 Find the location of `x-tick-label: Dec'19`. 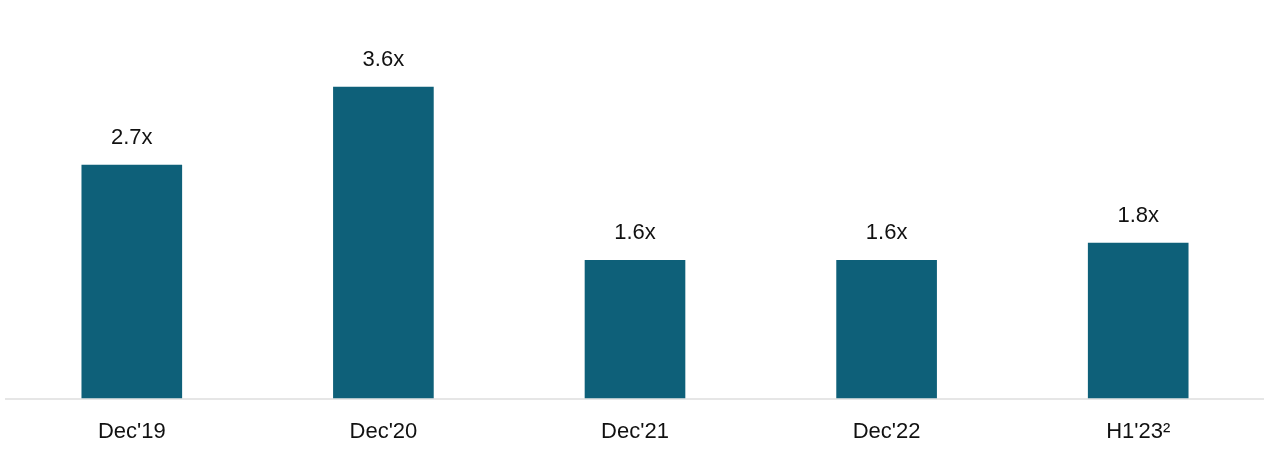

x-tick-label: Dec'19 is located at coordinates (131, 430).